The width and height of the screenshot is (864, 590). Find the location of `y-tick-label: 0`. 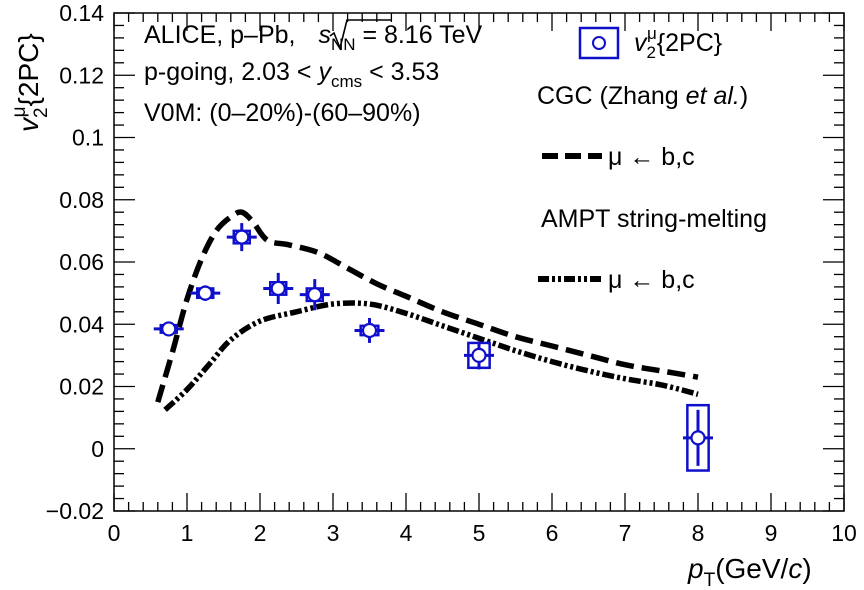

y-tick-label: 0 is located at coordinates (97, 449).